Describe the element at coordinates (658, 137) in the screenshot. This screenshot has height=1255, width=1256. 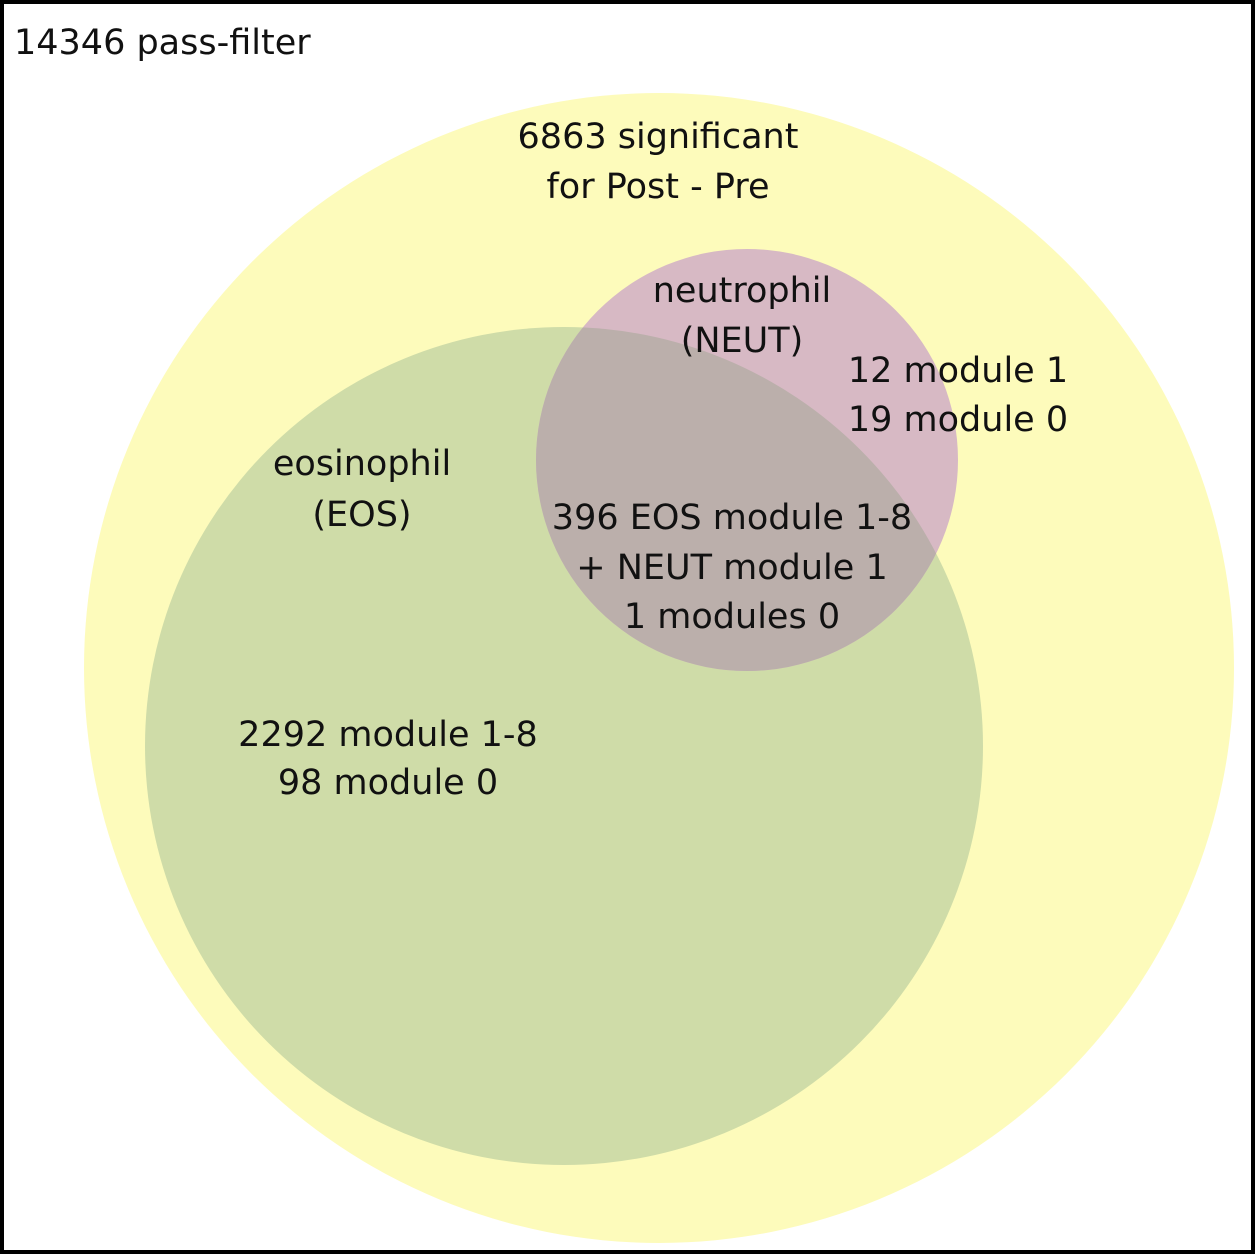
I see `significant-label-line1: 6863 significant` at that location.